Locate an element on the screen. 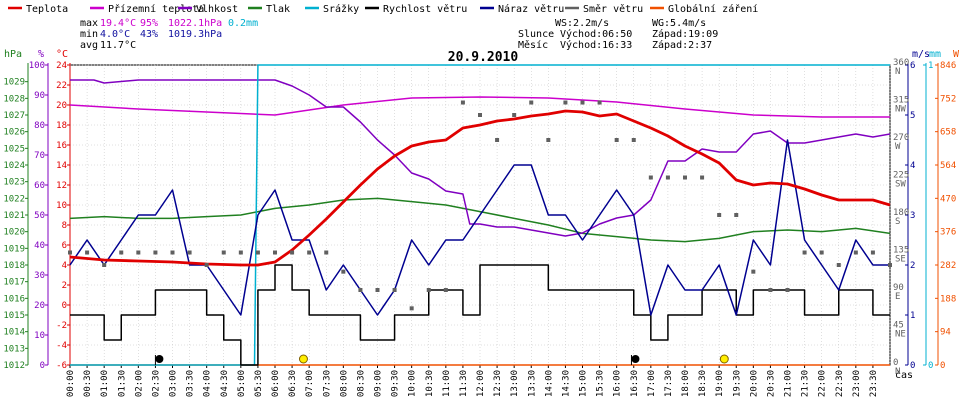 This screenshot has width=966, height=400. x-tick-label: 13:00 is located at coordinates (515, 383).